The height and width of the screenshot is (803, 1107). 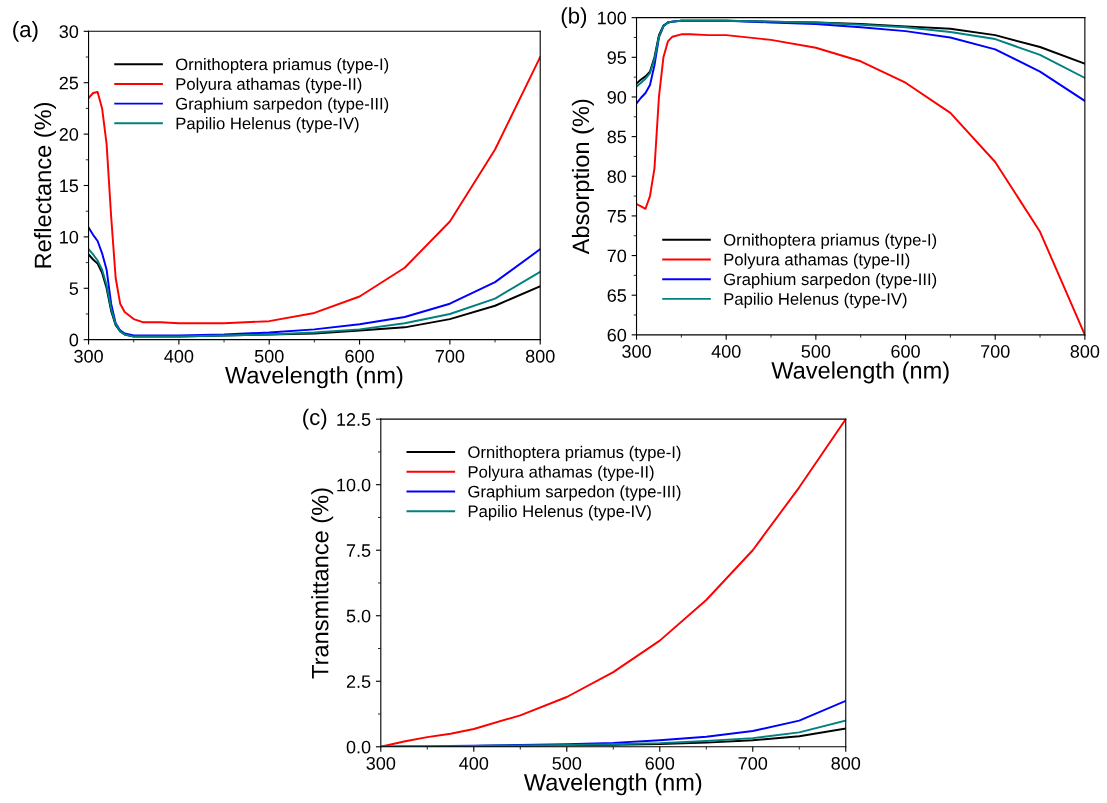 I want to click on y-tick-label: 0, so click(x=74, y=340).